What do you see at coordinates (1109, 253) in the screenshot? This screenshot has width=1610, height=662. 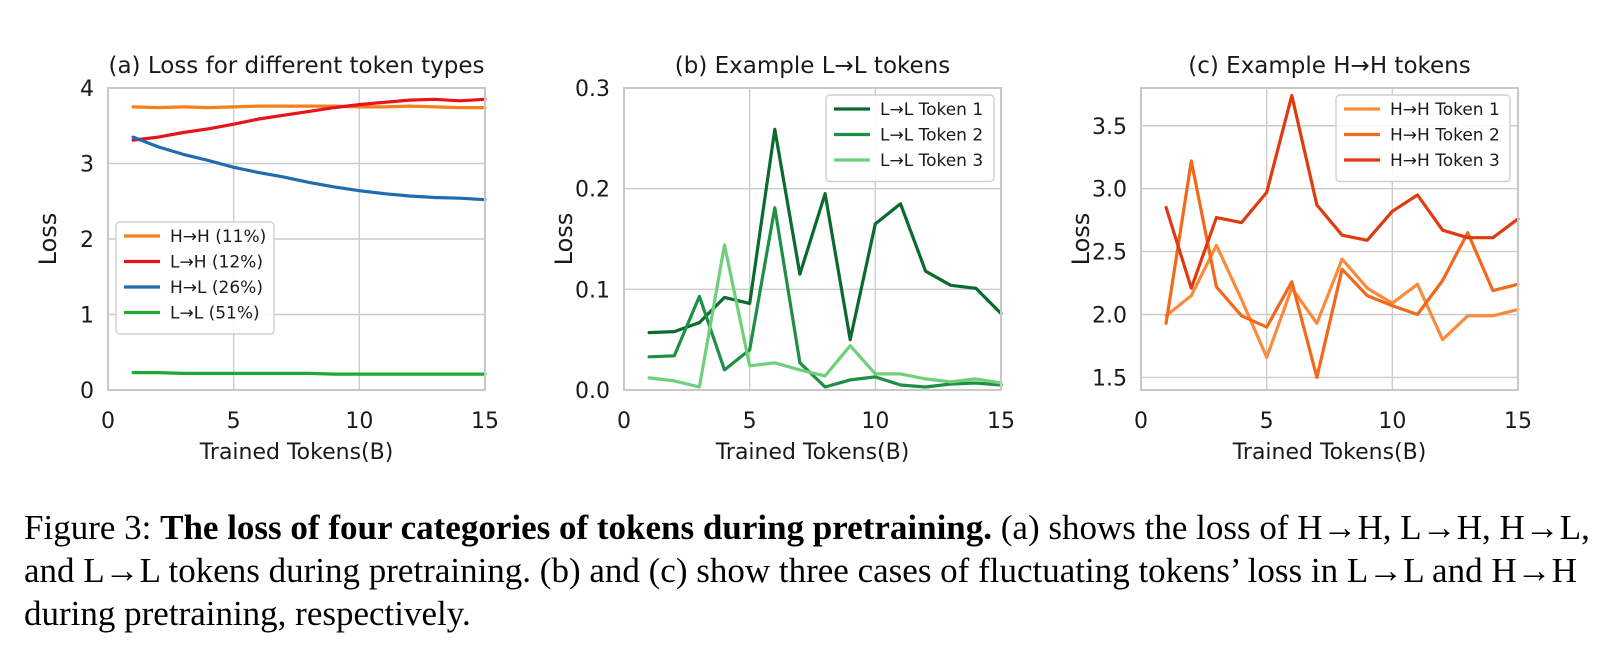 I see `y-tick-label-2: 2.5` at bounding box center [1109, 253].